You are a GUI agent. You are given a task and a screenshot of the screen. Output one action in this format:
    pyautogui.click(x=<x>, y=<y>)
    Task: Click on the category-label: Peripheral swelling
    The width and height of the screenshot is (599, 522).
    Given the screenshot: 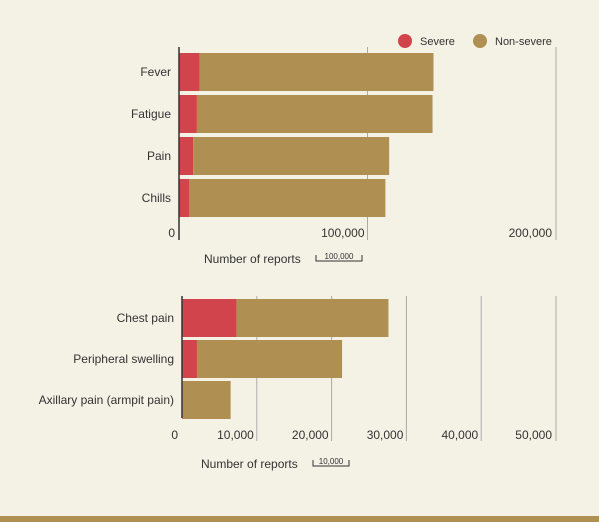 What is the action you would take?
    pyautogui.click(x=123, y=359)
    